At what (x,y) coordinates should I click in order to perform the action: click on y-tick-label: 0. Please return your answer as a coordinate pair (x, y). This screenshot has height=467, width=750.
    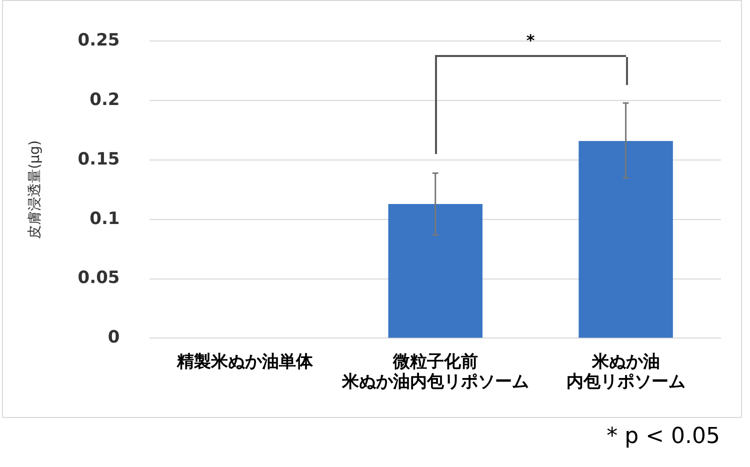
    Looking at the image, I should click on (114, 338).